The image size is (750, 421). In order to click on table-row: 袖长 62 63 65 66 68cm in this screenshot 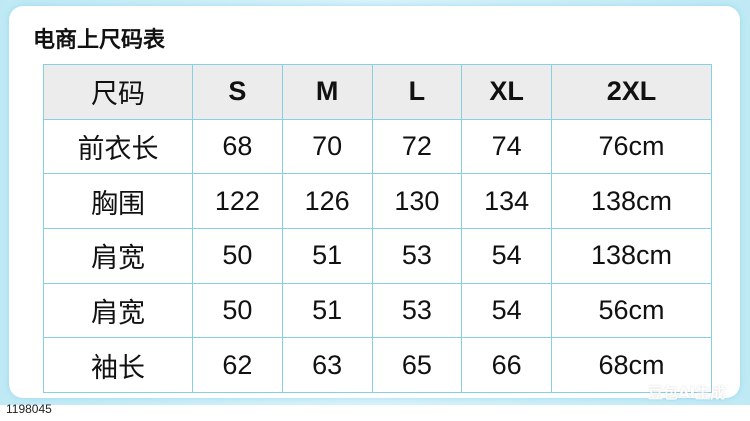, I will do `click(377, 365)`.